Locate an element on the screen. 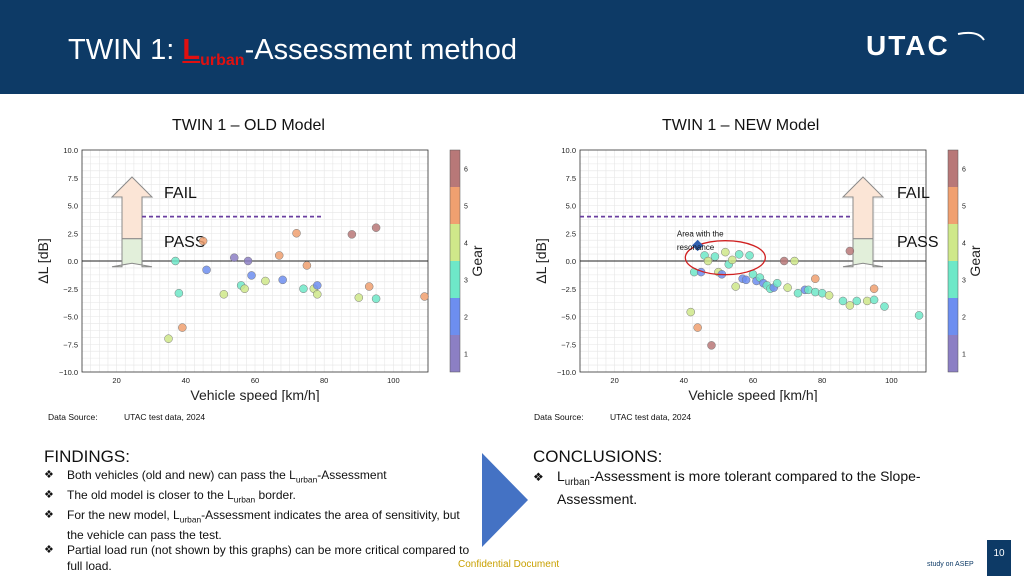  y-tick-label: −2.5 is located at coordinates (70, 289).